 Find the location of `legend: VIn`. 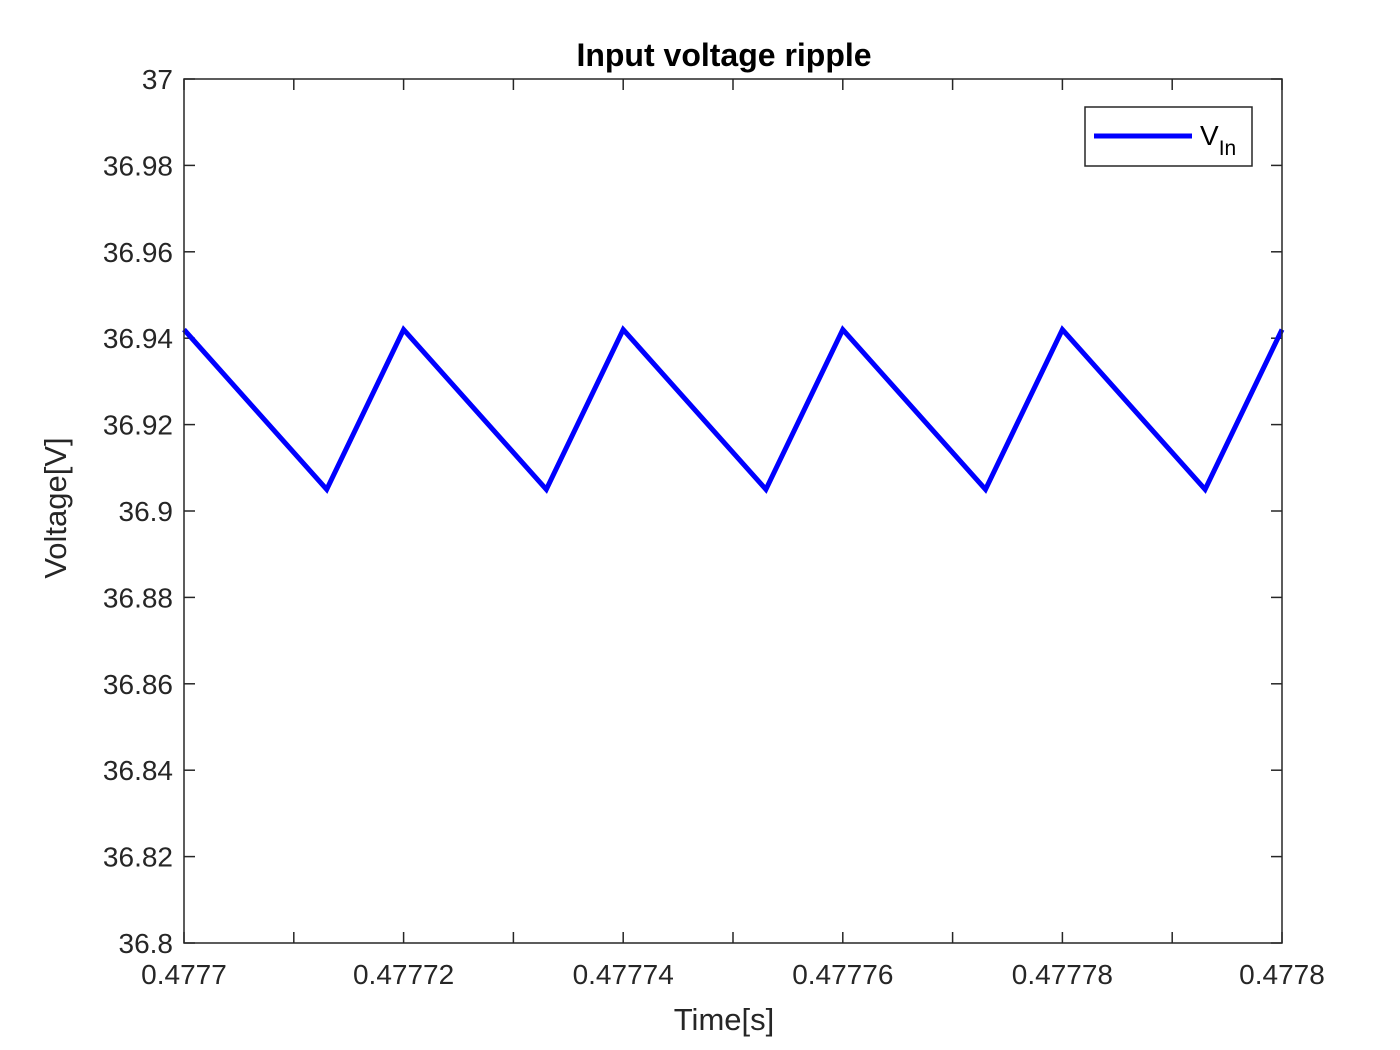

legend: VIn is located at coordinates (1168, 136).